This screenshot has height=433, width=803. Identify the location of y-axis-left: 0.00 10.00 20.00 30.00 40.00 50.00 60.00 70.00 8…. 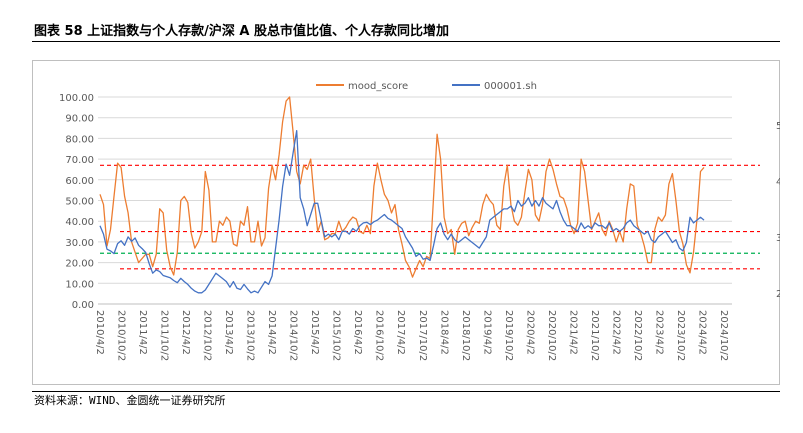
(76, 202).